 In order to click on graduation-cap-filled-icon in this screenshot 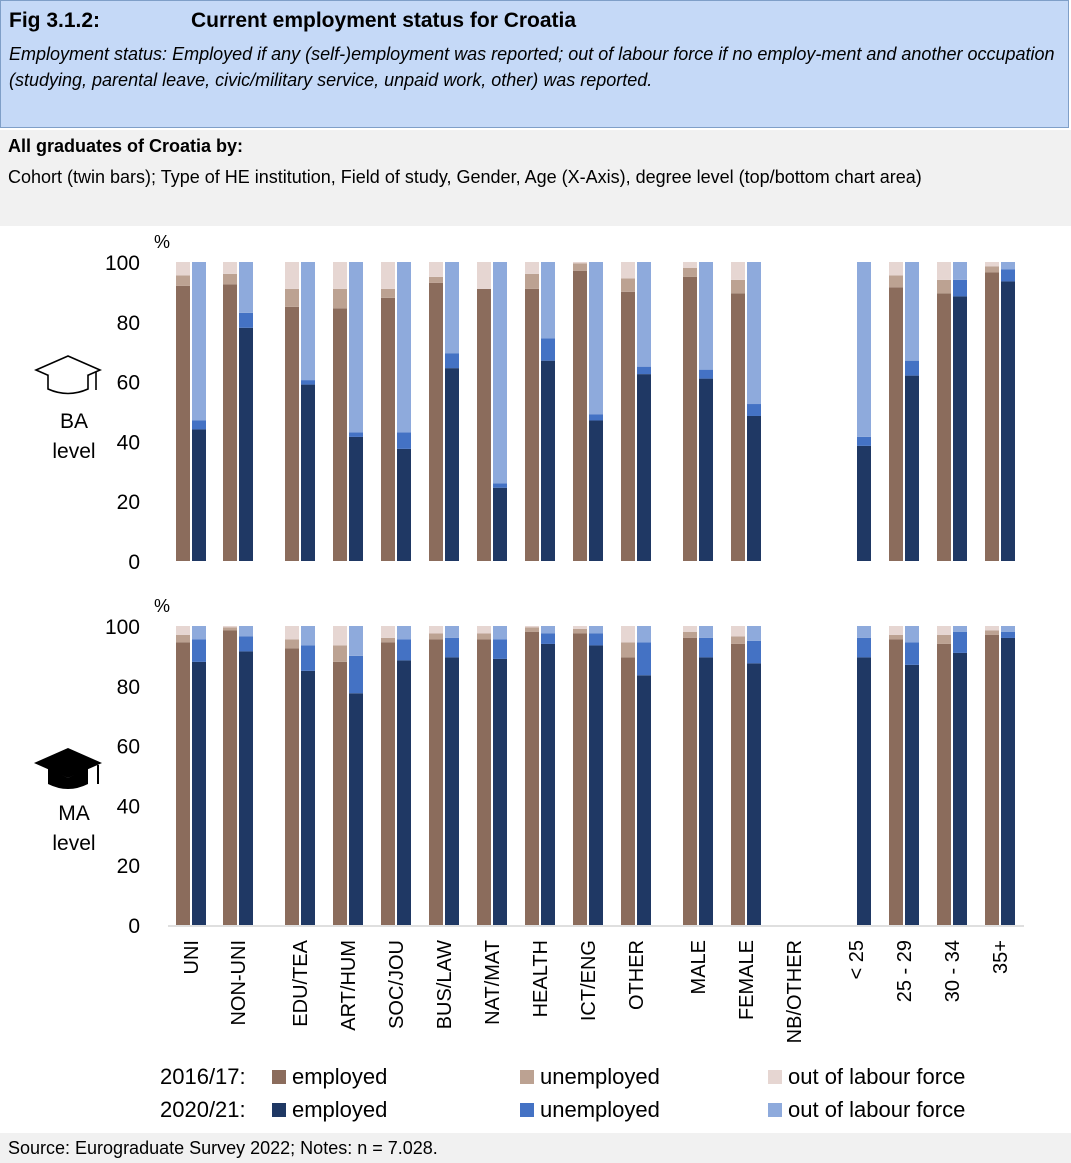, I will do `click(68, 768)`.